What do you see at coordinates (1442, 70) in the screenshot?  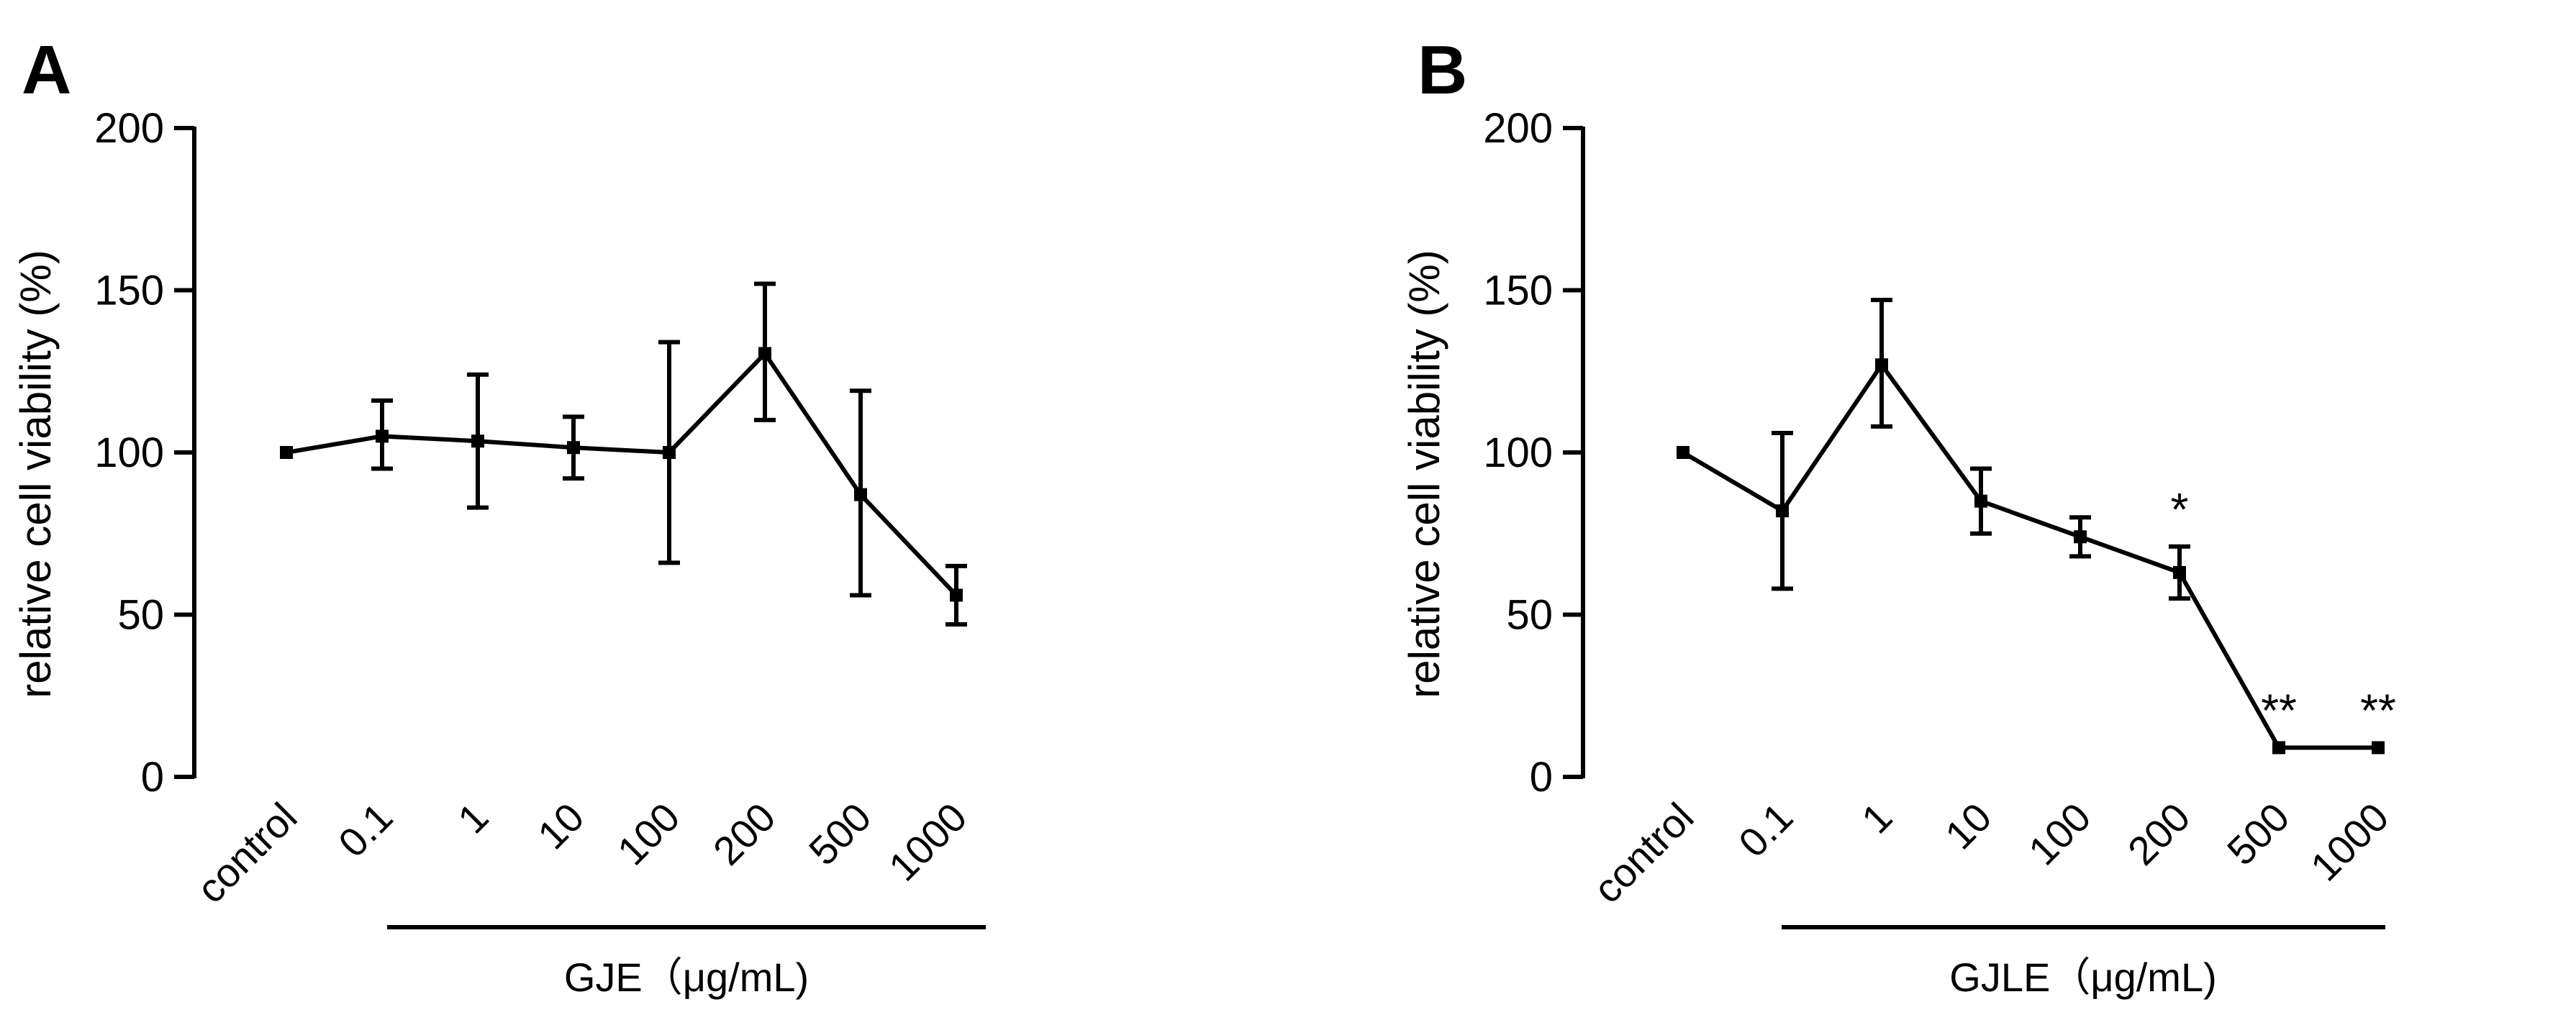 I see `panel-letter: B` at bounding box center [1442, 70].